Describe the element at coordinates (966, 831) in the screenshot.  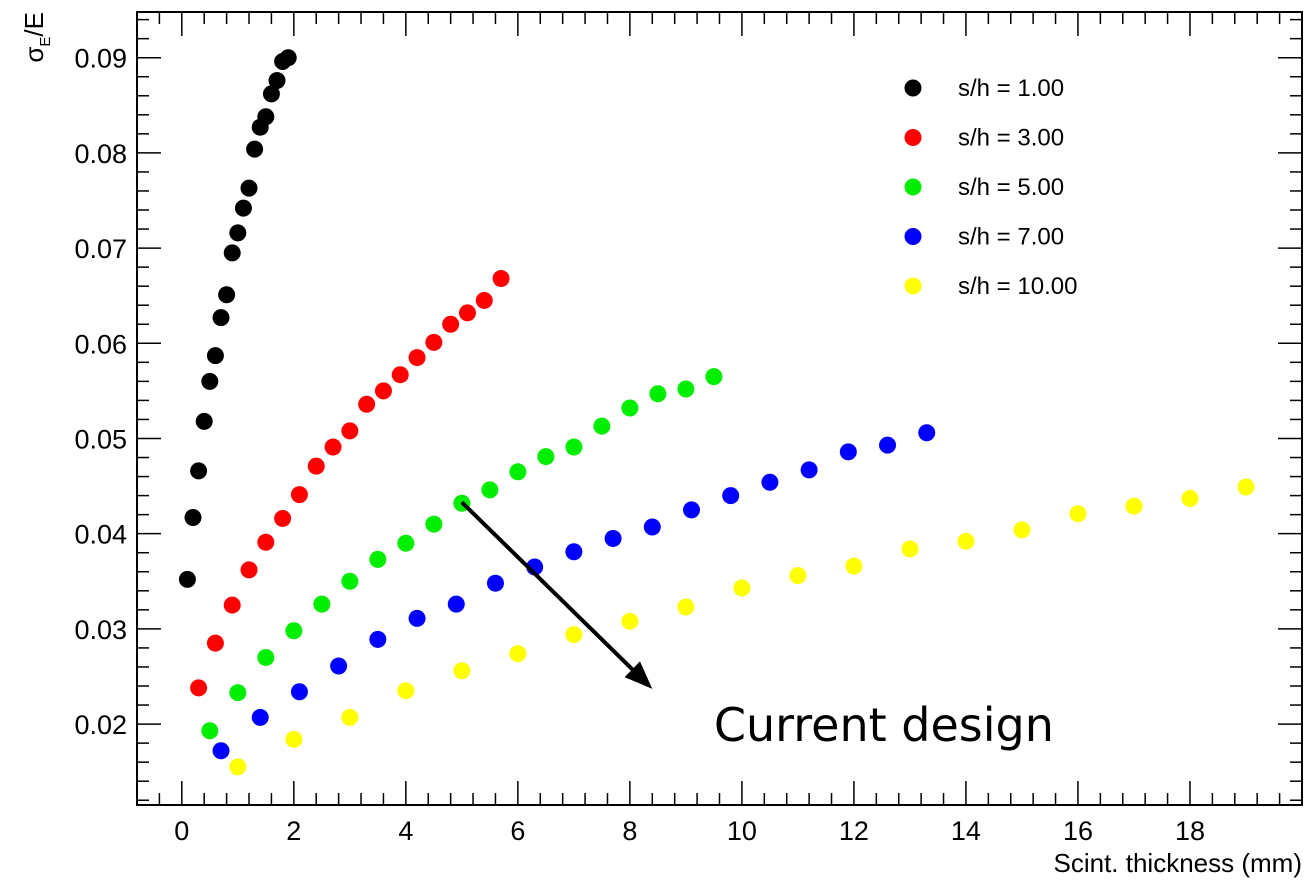
I see `x-tick-label: 14` at that location.